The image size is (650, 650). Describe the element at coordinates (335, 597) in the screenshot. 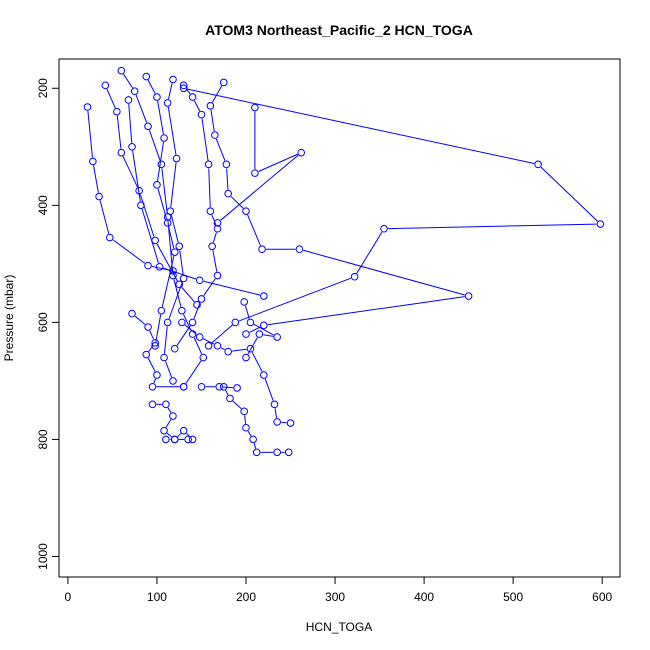

I see `x-tick-label: 300` at that location.